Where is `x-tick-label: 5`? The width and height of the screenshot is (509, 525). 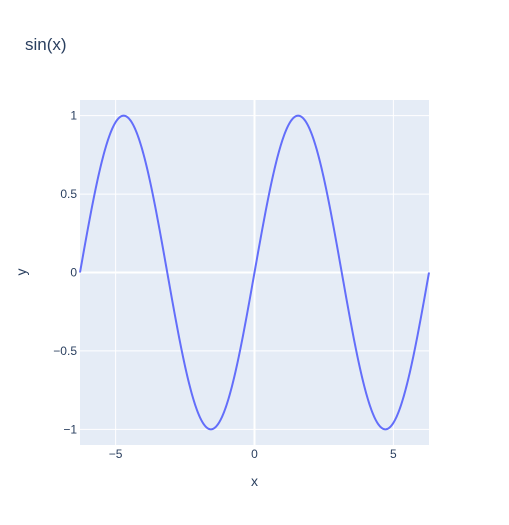
x-tick-label: 5 is located at coordinates (393, 454).